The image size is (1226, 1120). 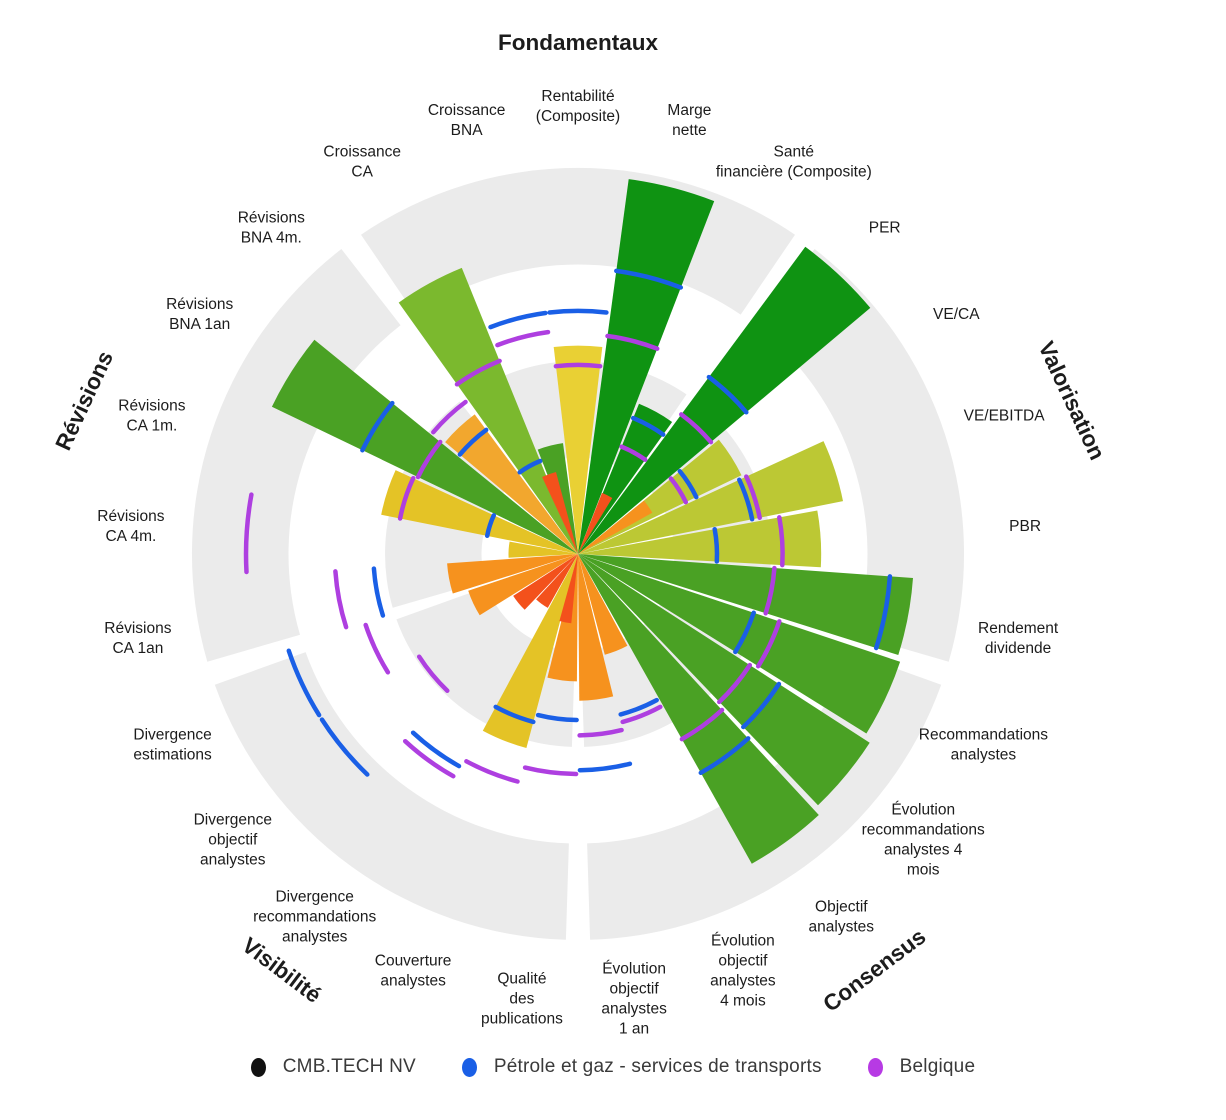 What do you see at coordinates (378, 592) in the screenshot?
I see `sector-arc-revisions-ca-1an` at bounding box center [378, 592].